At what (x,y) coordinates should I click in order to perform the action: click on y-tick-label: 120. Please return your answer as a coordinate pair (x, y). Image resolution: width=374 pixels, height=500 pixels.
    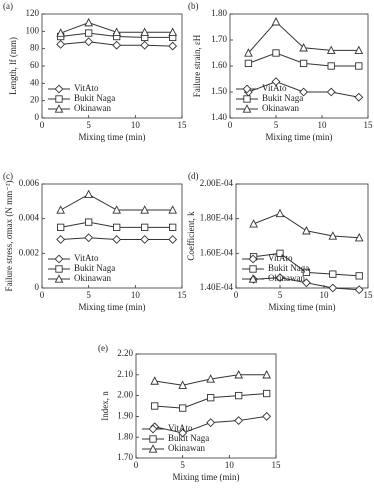
    Looking at the image, I should click on (33, 13).